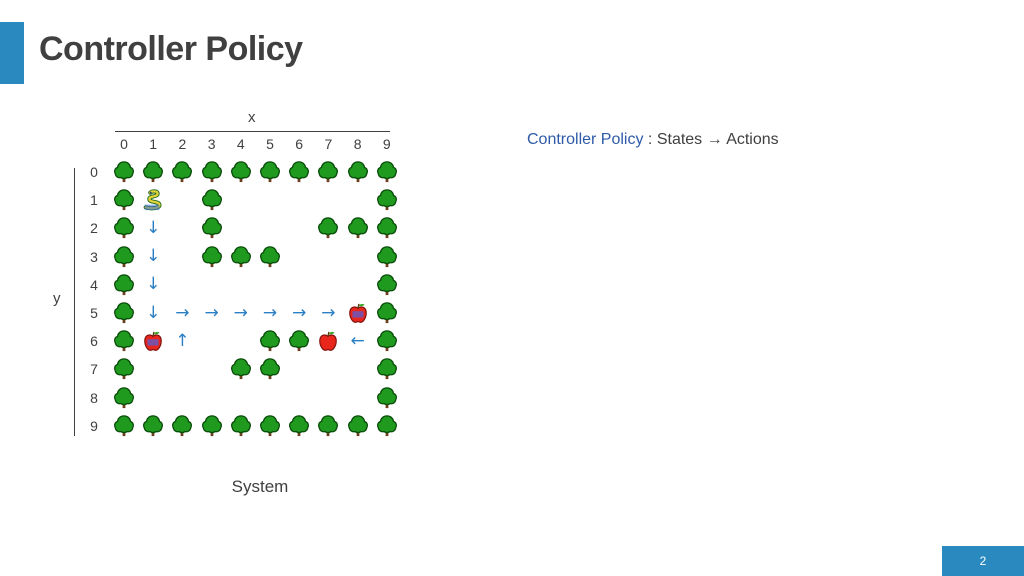  What do you see at coordinates (153, 144) in the screenshot?
I see `x-tick-1: 1` at bounding box center [153, 144].